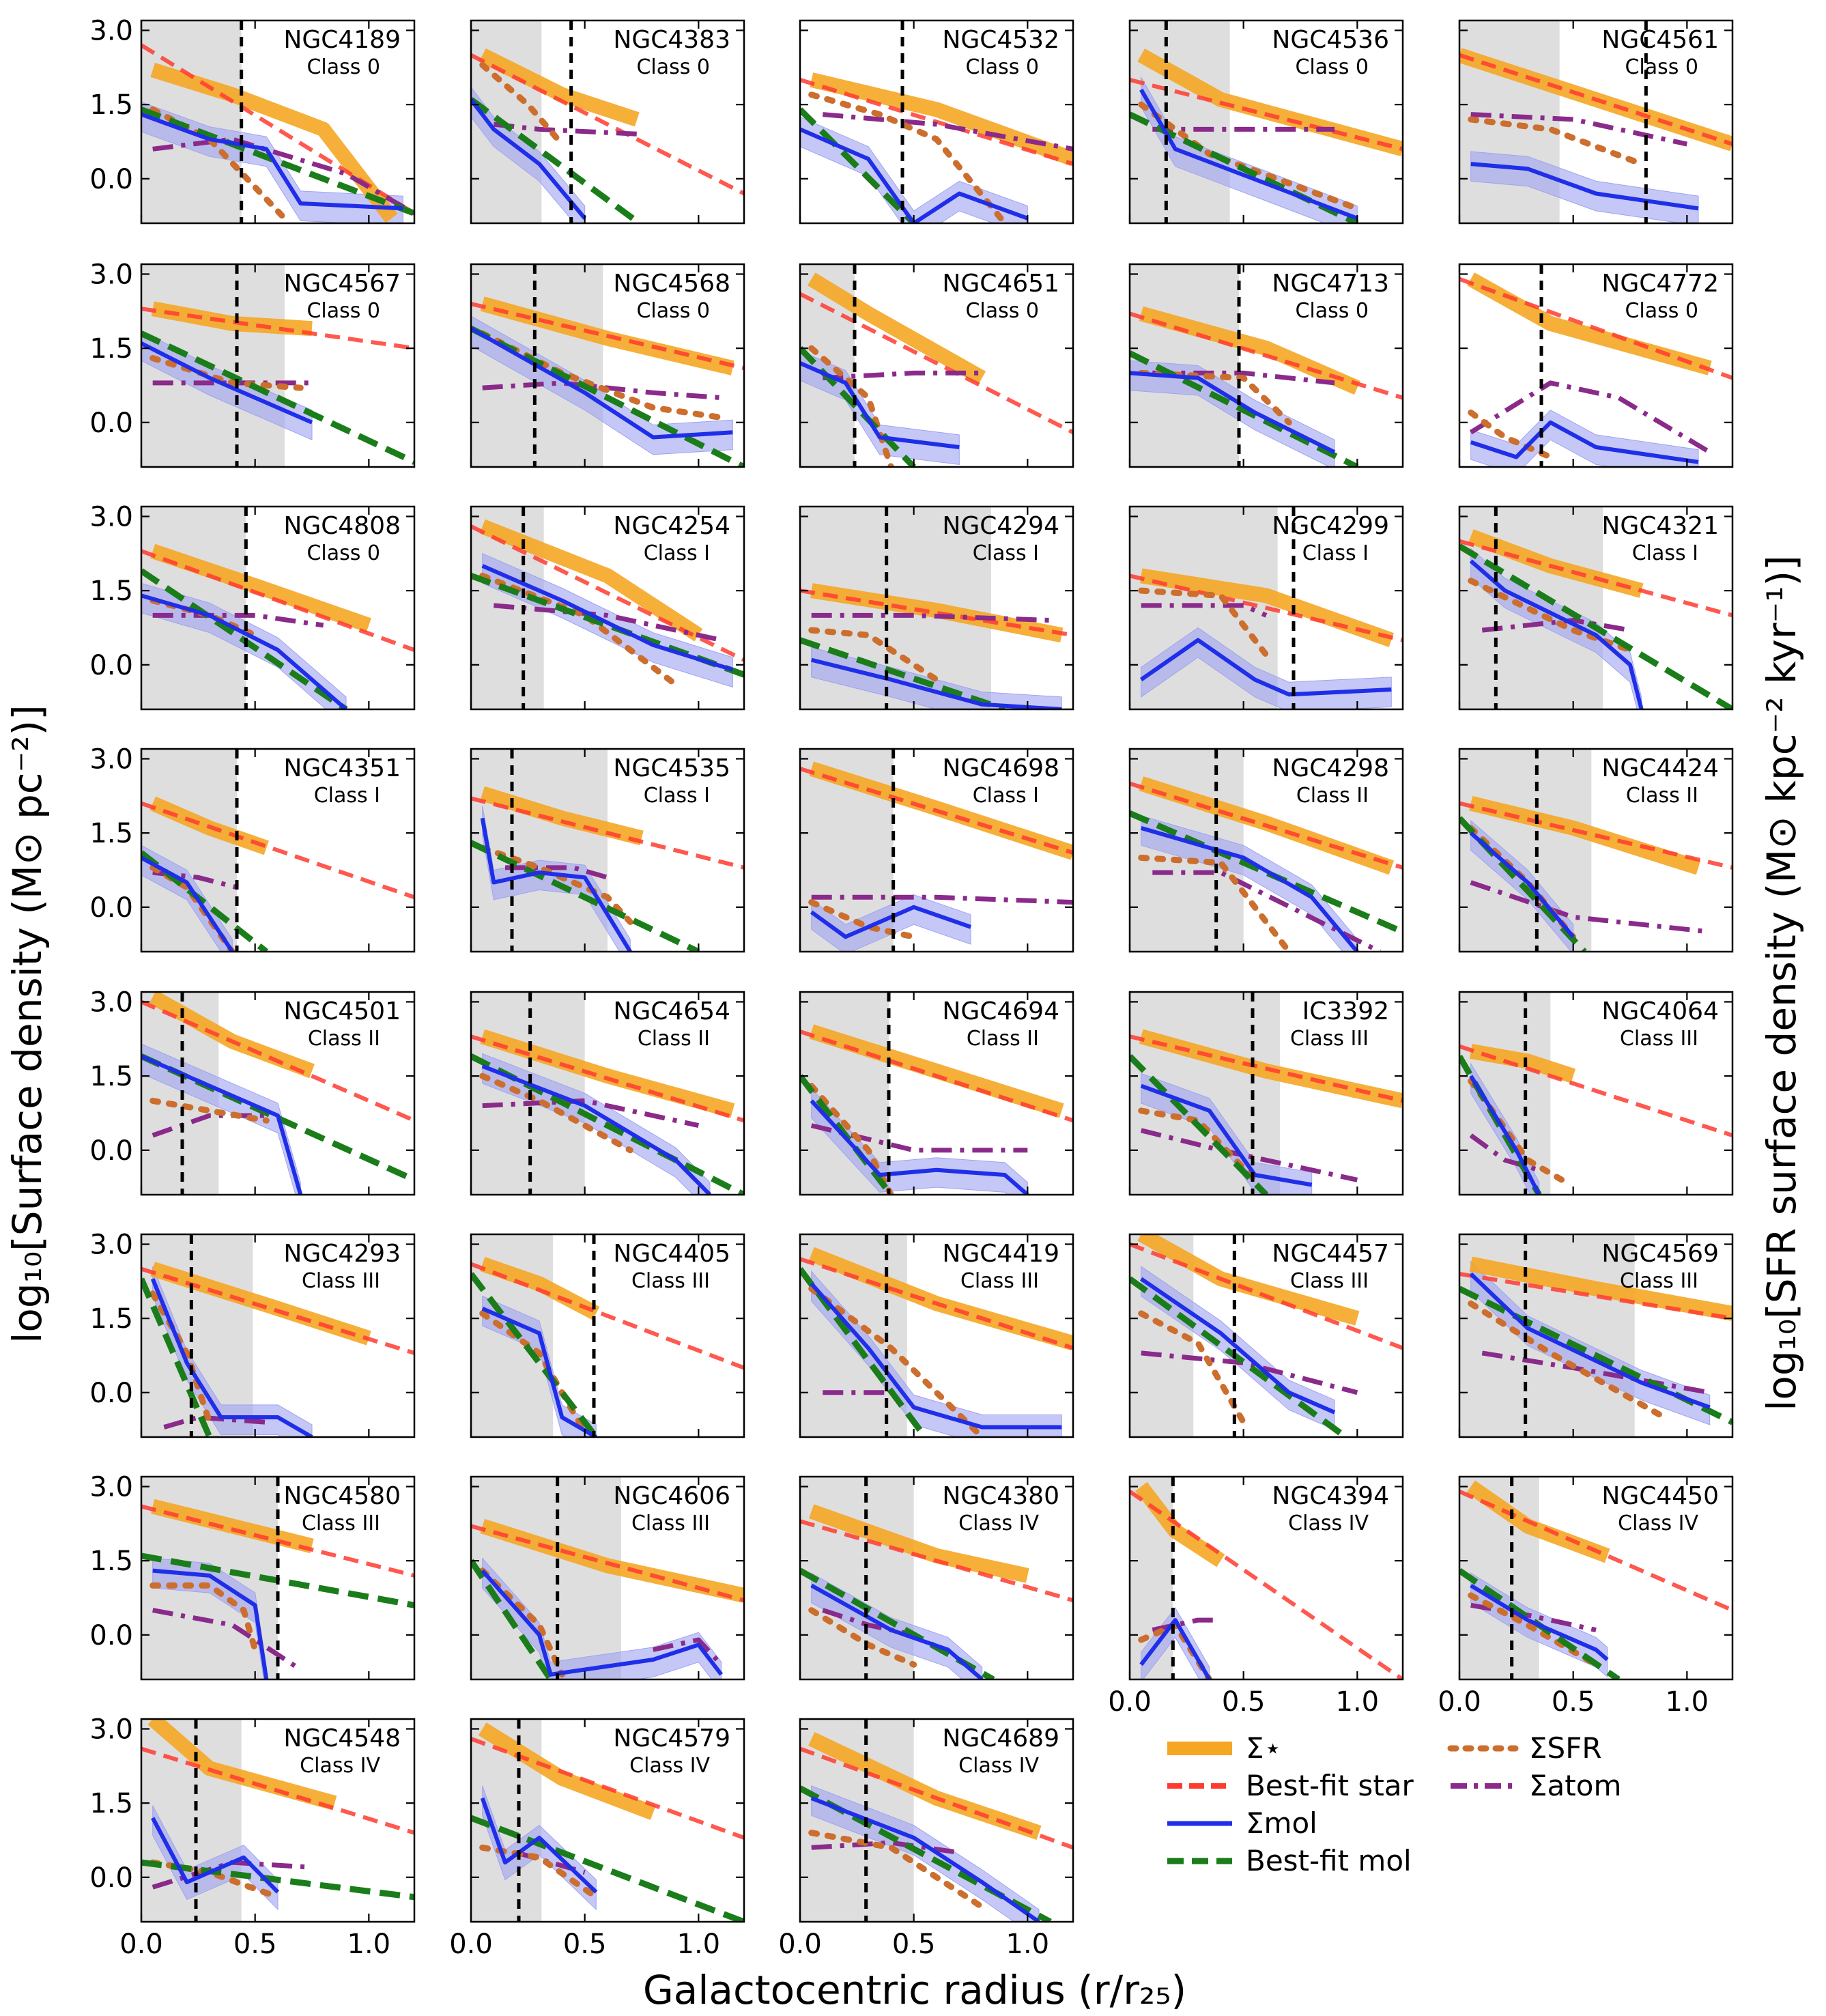  Describe the element at coordinates (189, 850) in the screenshot. I see `inner-region-shade` at that location.